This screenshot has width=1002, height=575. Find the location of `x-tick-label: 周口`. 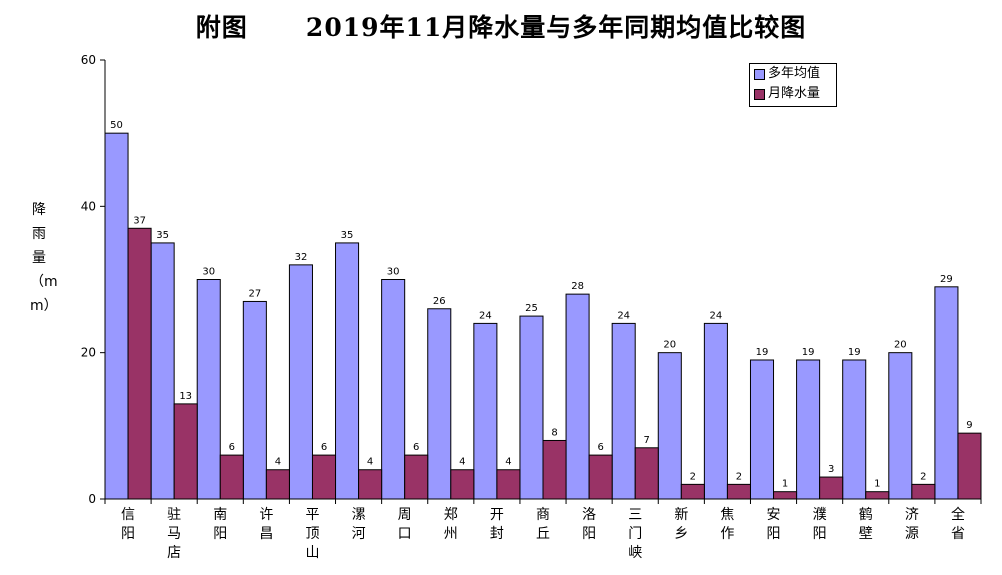

x-tick-label: 周口 is located at coordinates (405, 524).